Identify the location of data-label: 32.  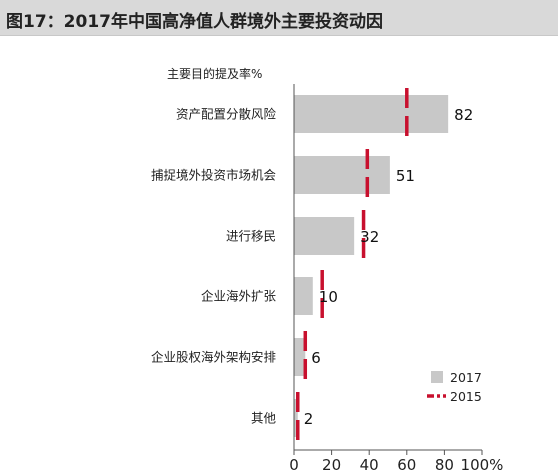
(369, 237).